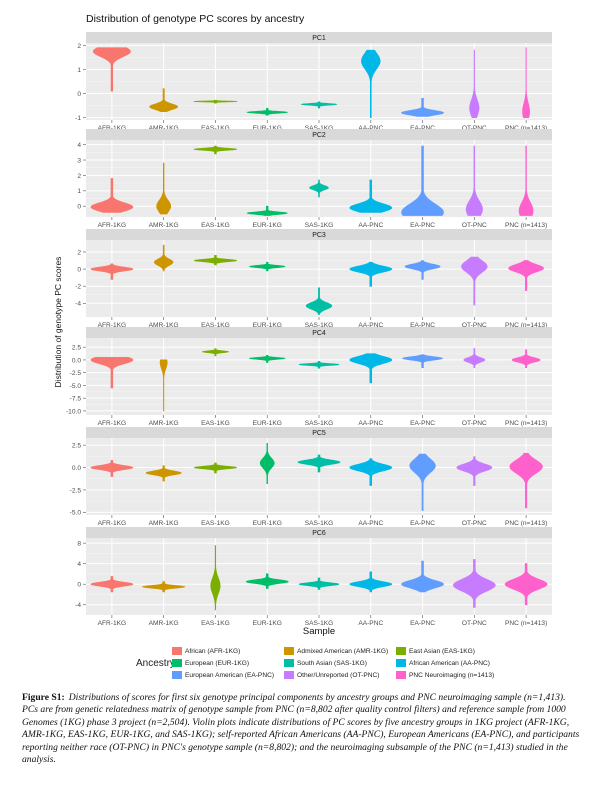  What do you see at coordinates (228, 675) in the screenshot?
I see `legend-item: European American (EA-PNC)` at bounding box center [228, 675].